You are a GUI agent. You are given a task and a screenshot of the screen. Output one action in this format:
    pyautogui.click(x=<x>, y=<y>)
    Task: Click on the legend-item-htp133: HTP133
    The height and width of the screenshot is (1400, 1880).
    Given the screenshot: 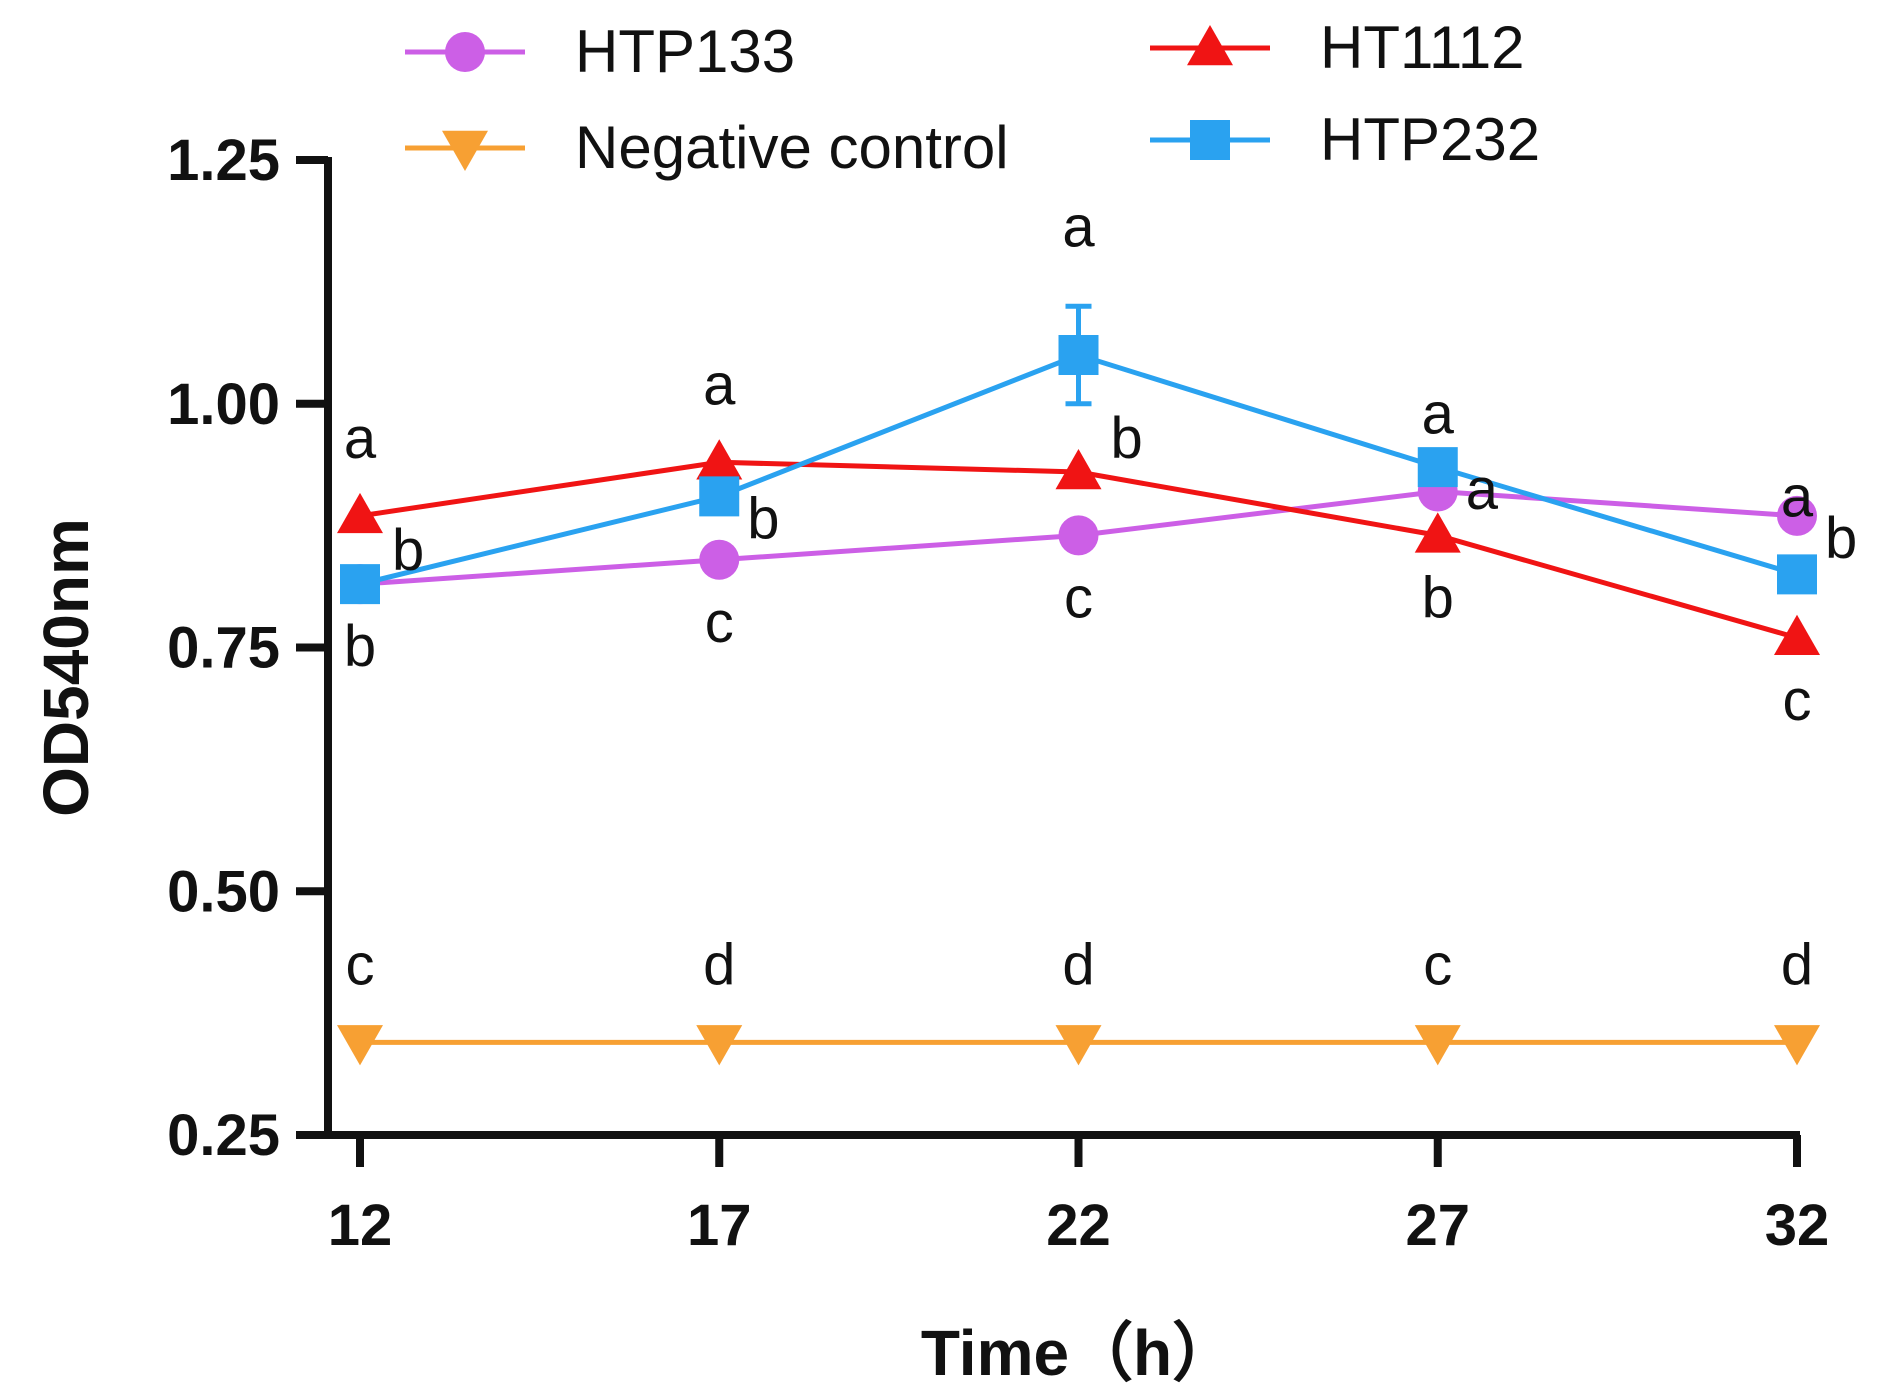 What is the action you would take?
    pyautogui.click(x=600, y=51)
    